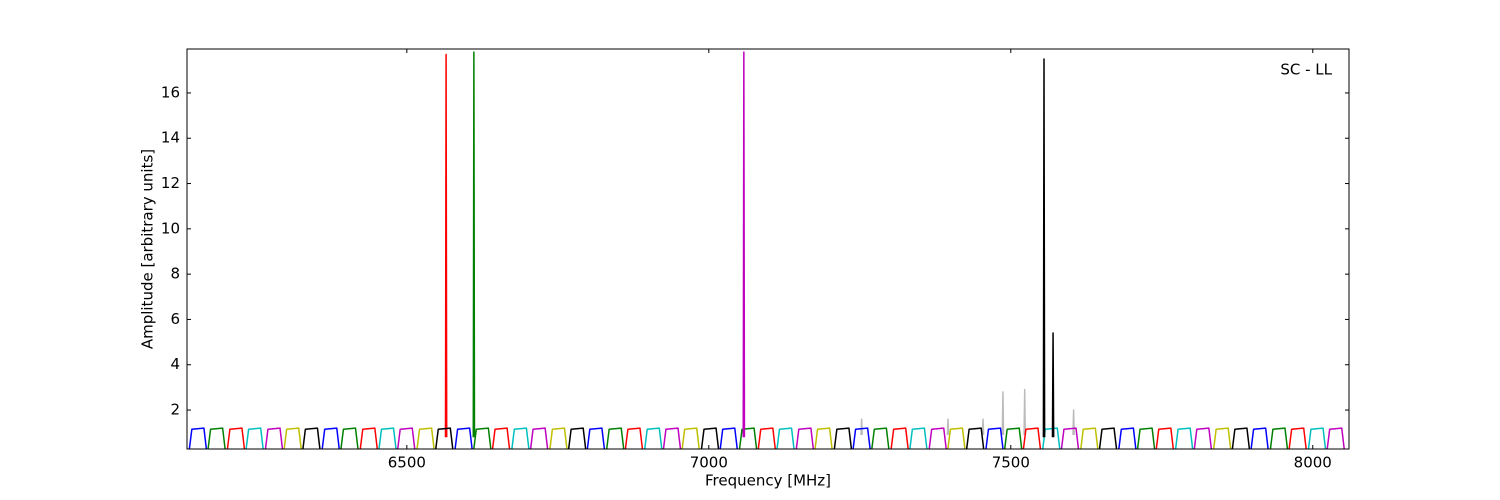 The width and height of the screenshot is (1500, 500). What do you see at coordinates (170, 138) in the screenshot?
I see `y-tick-label: 14` at bounding box center [170, 138].